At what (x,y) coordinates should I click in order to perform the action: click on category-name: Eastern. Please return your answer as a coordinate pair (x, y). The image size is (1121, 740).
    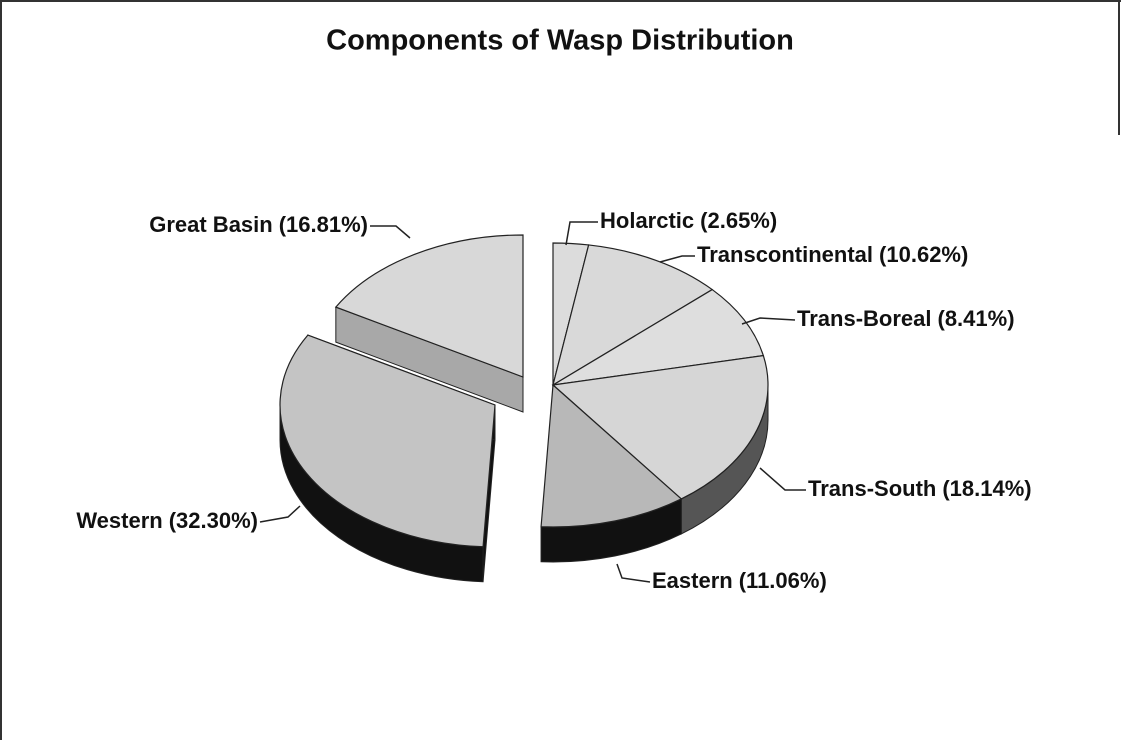
    Looking at the image, I should click on (692, 580).